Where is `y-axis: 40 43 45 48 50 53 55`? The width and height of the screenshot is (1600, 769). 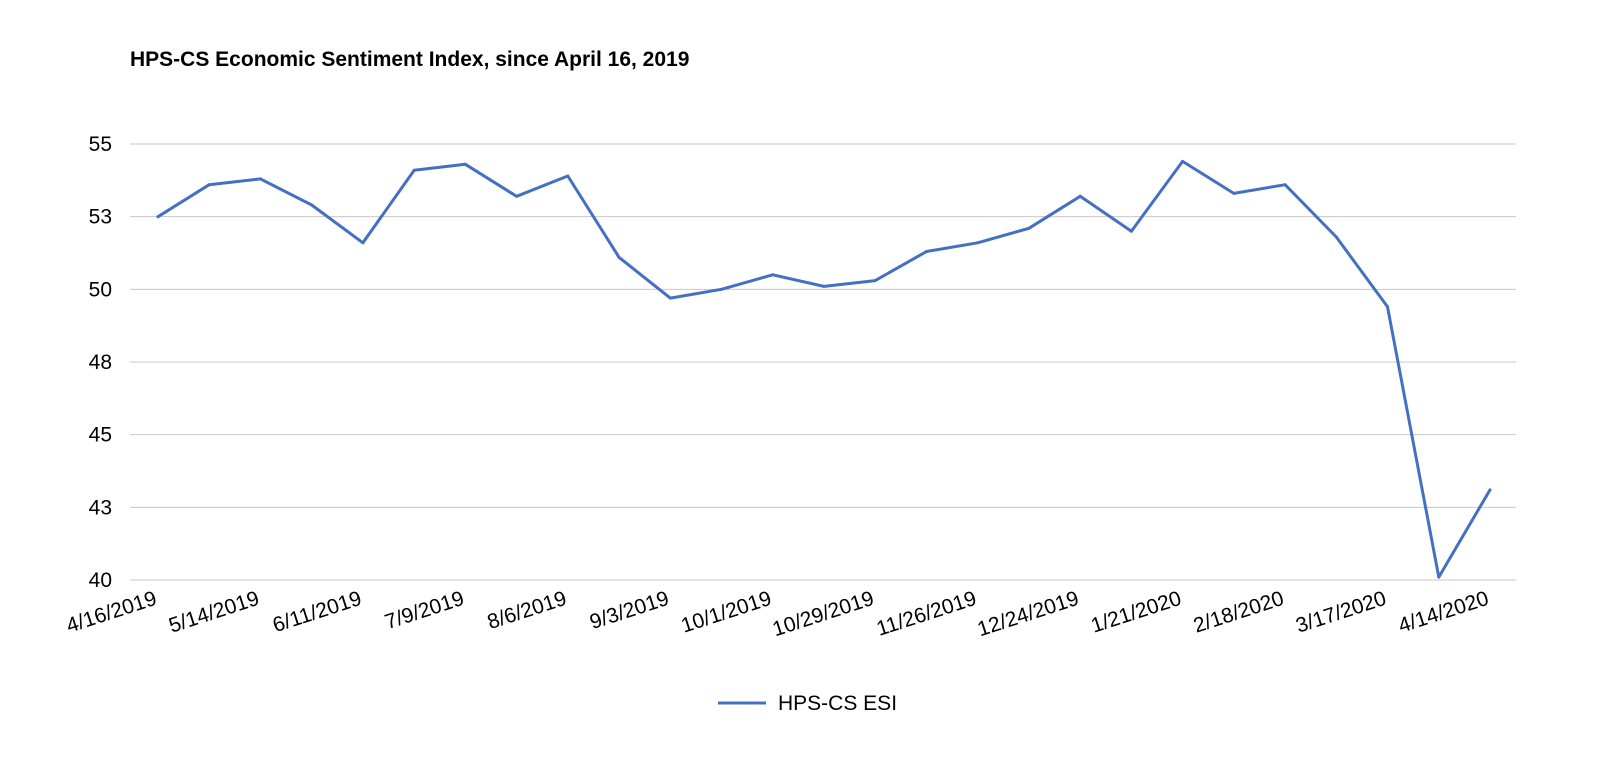 y-axis: 40 43 45 48 50 53 55 is located at coordinates (100, 362).